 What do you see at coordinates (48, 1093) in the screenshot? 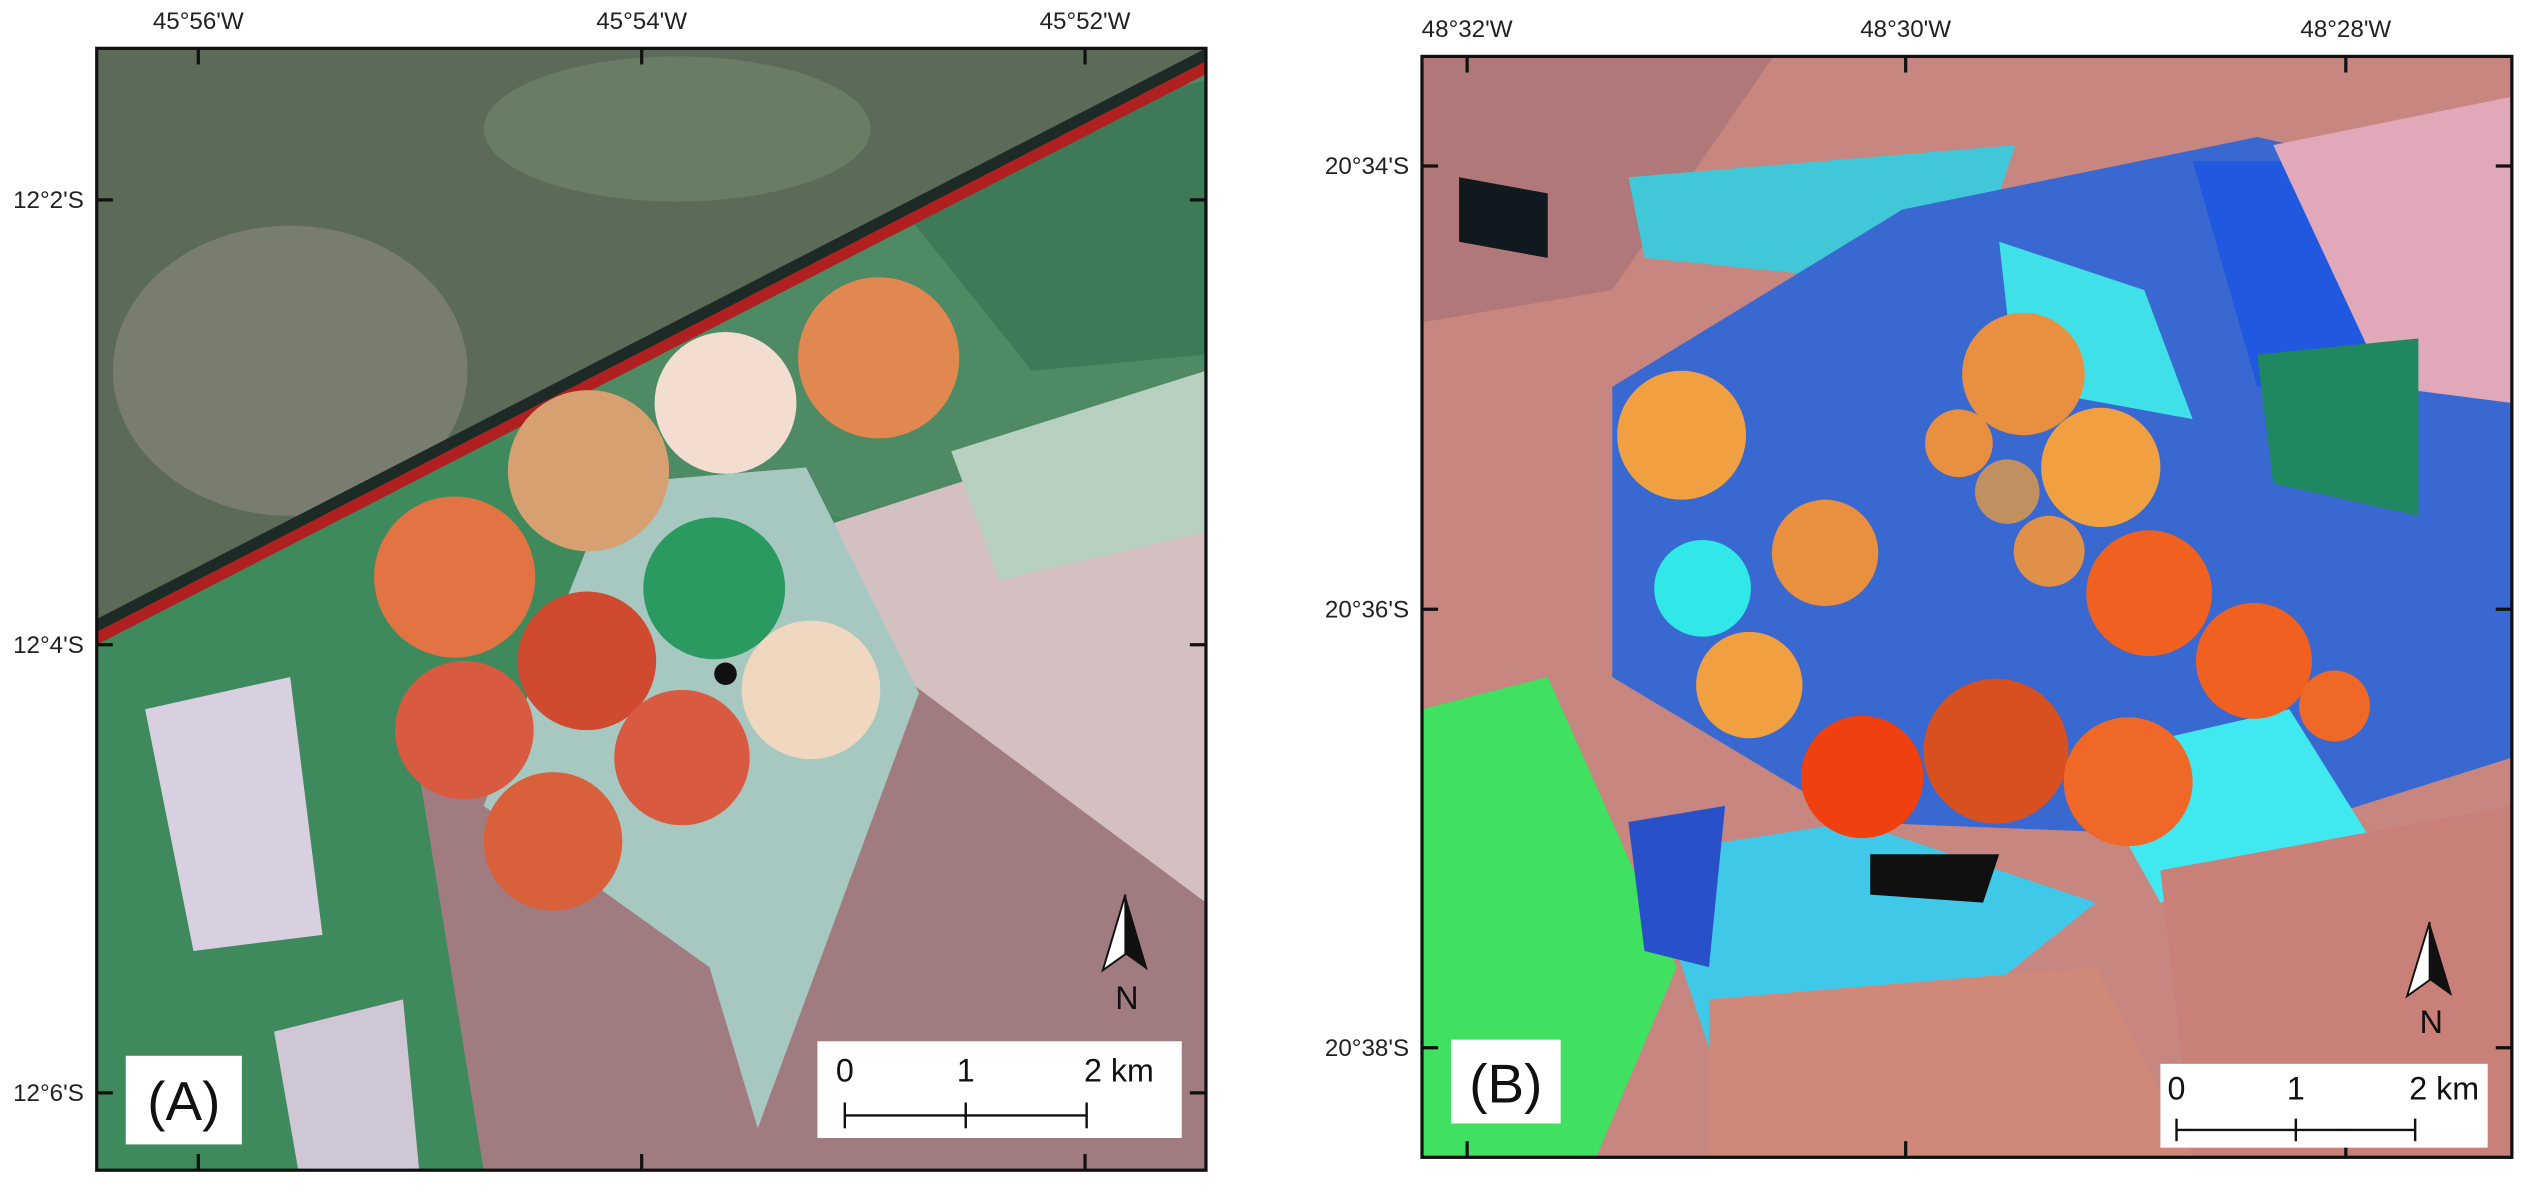
I see `lat-label: 12°6'S` at bounding box center [48, 1093].